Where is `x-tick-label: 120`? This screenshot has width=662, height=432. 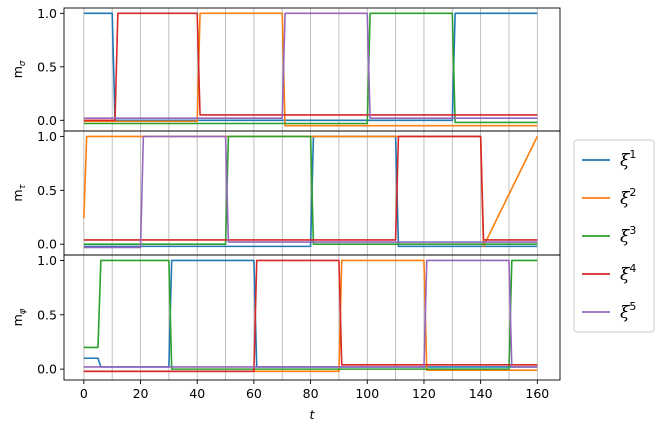
x-tick-label: 120 is located at coordinates (424, 393).